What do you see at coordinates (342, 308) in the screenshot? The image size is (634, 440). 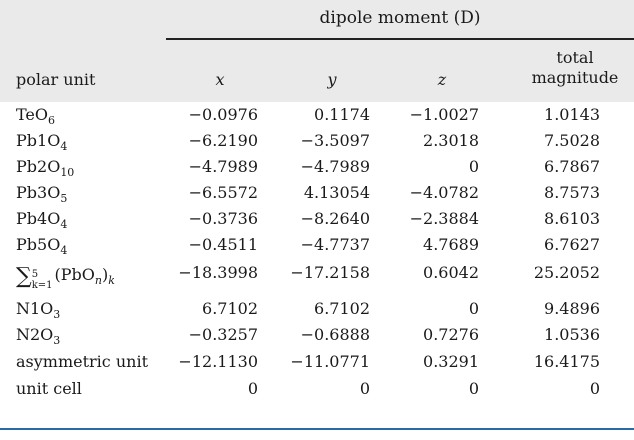 I see `row-y-value: 6.7102` at bounding box center [342, 308].